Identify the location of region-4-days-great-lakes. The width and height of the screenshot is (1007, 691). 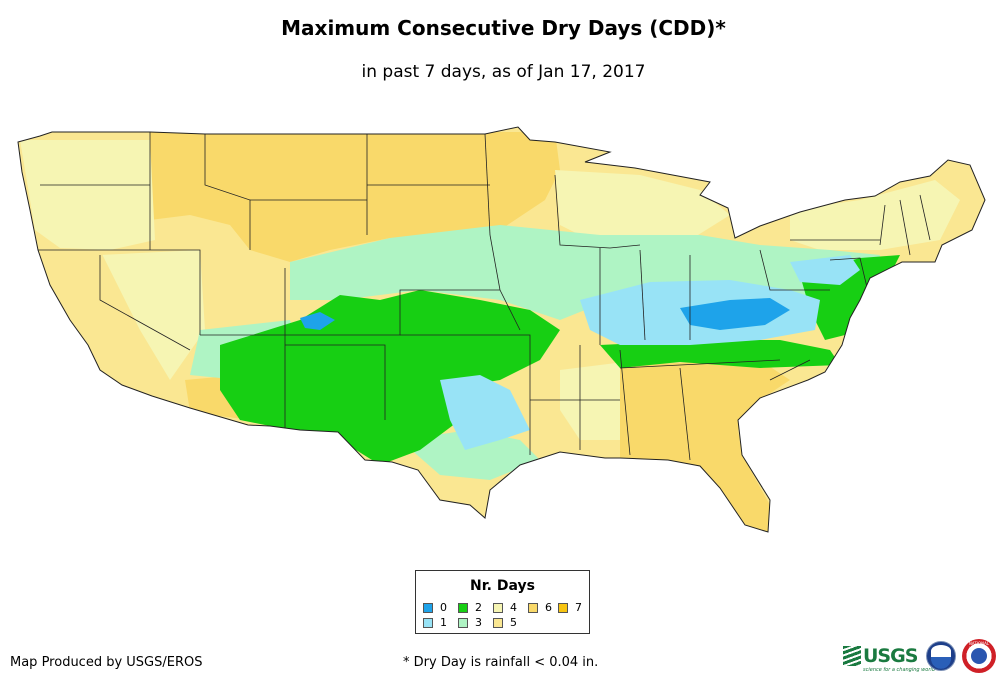
(642, 207).